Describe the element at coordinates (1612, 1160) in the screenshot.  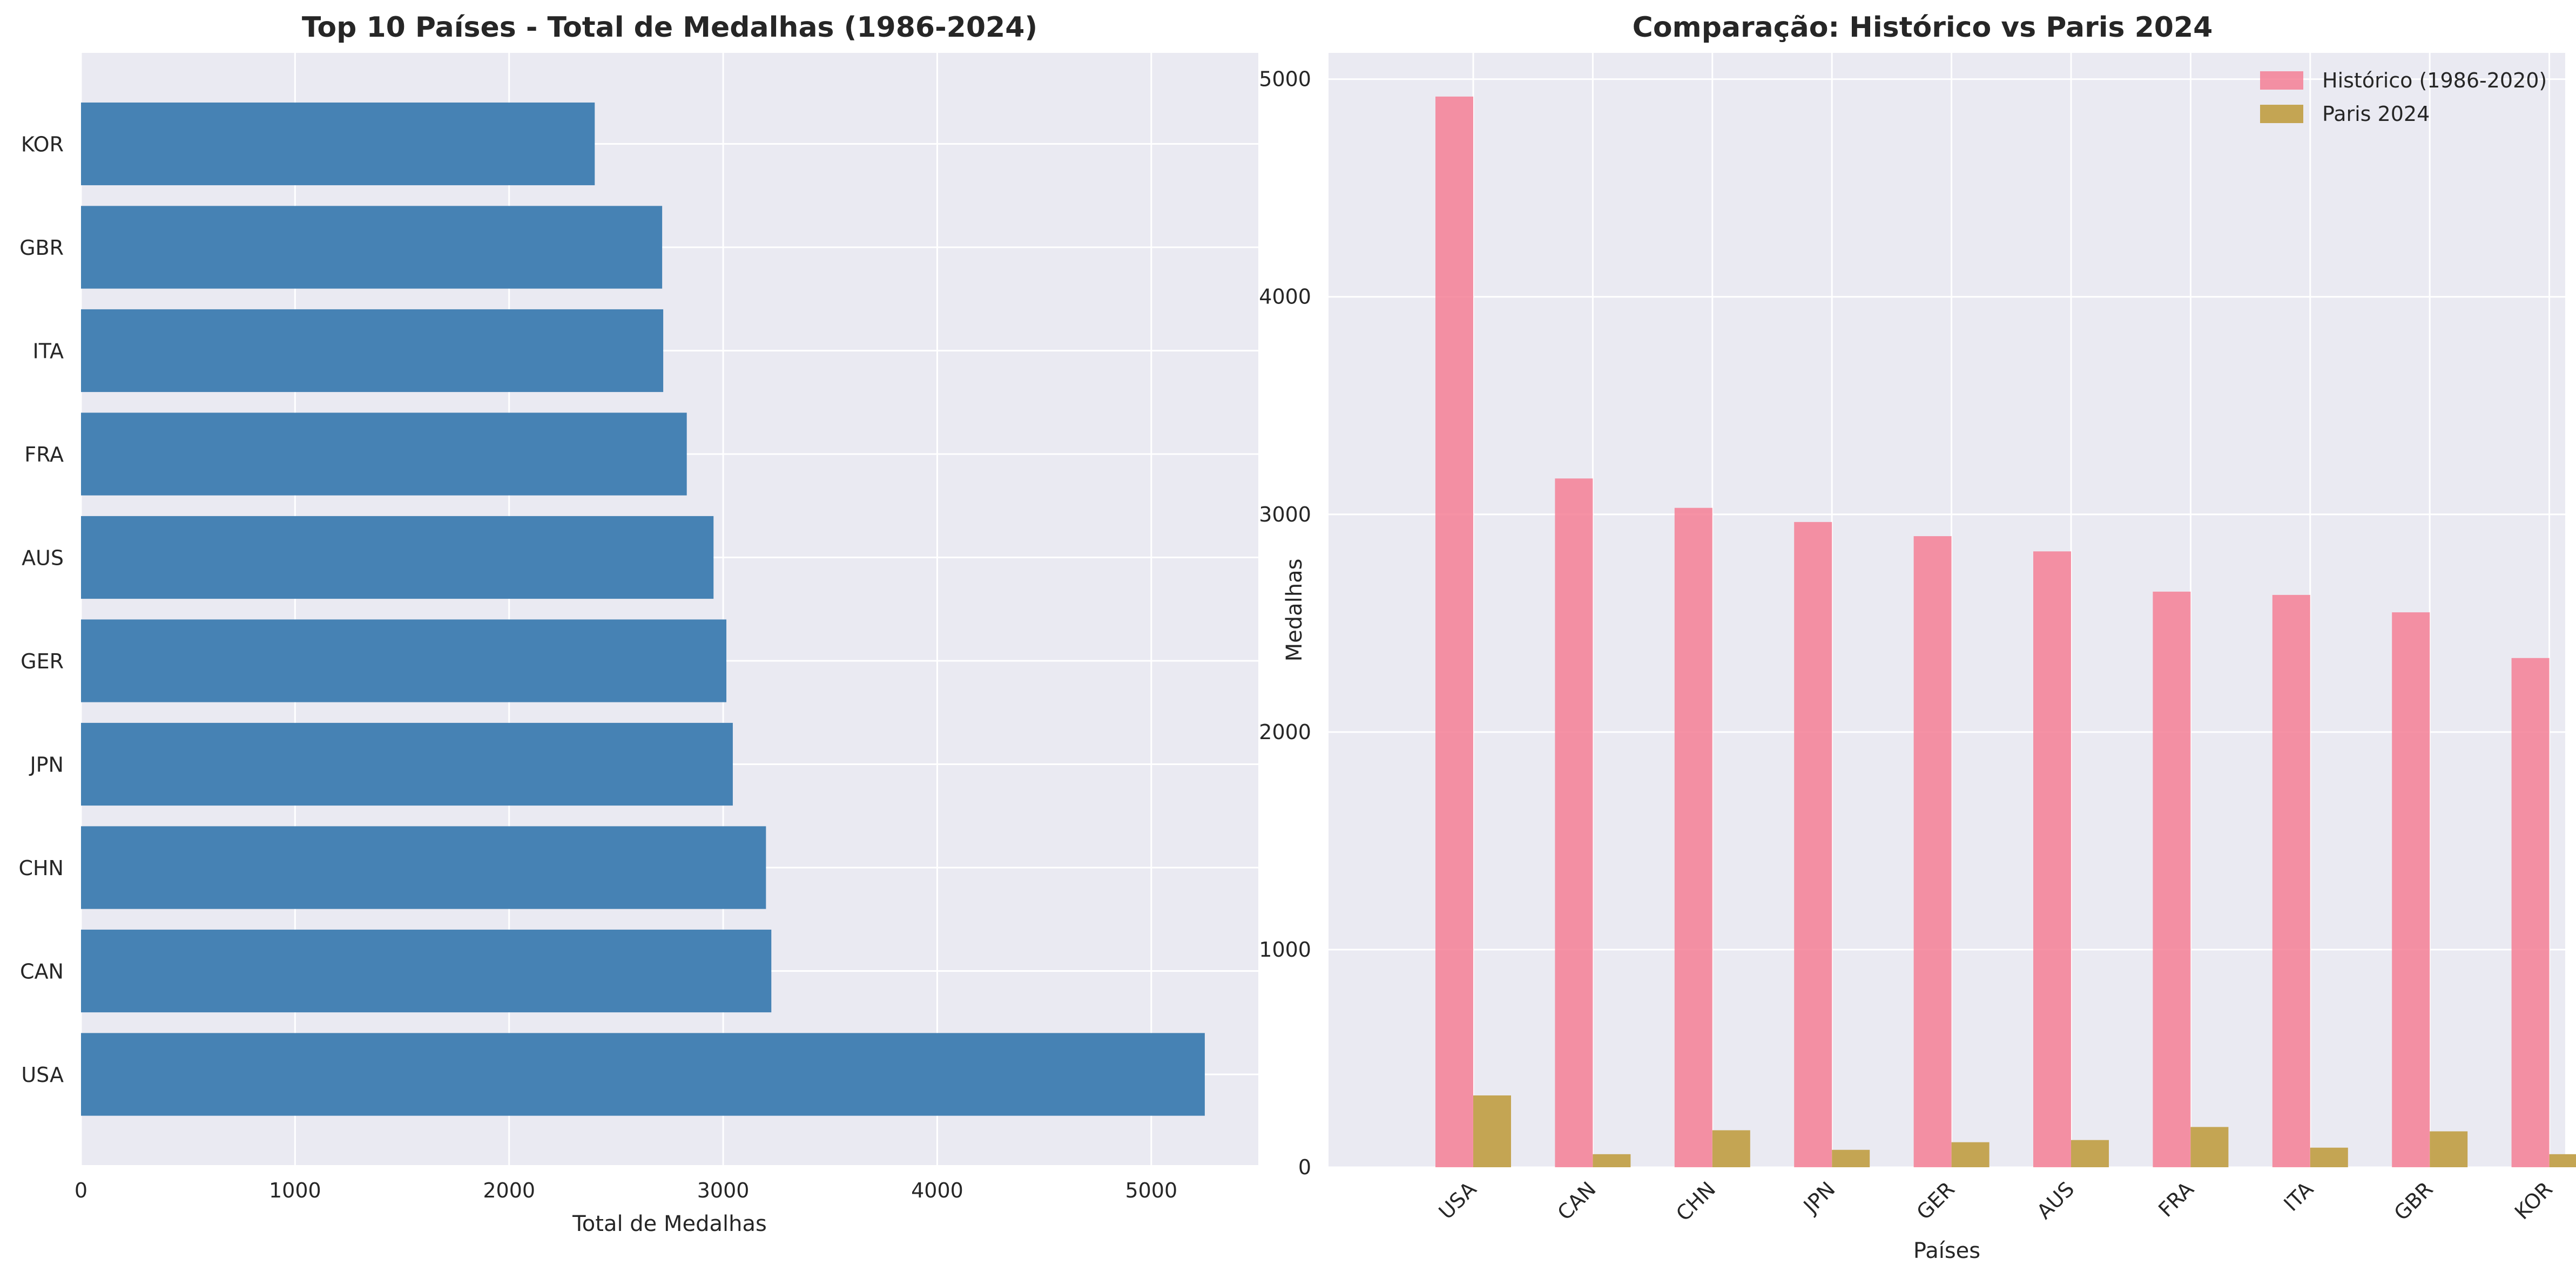
I see `bar-paris-can` at that location.